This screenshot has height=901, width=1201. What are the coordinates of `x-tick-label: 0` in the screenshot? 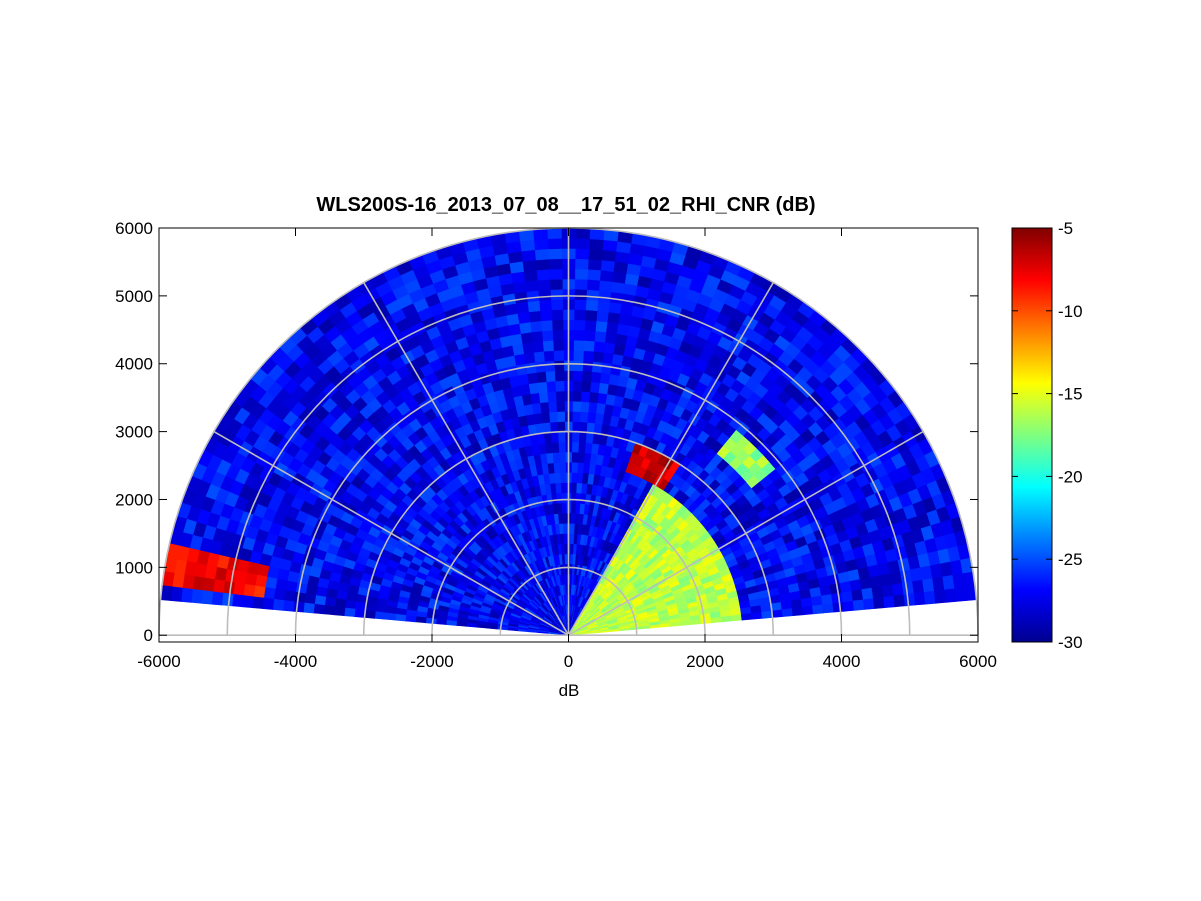 It's located at (568, 661).